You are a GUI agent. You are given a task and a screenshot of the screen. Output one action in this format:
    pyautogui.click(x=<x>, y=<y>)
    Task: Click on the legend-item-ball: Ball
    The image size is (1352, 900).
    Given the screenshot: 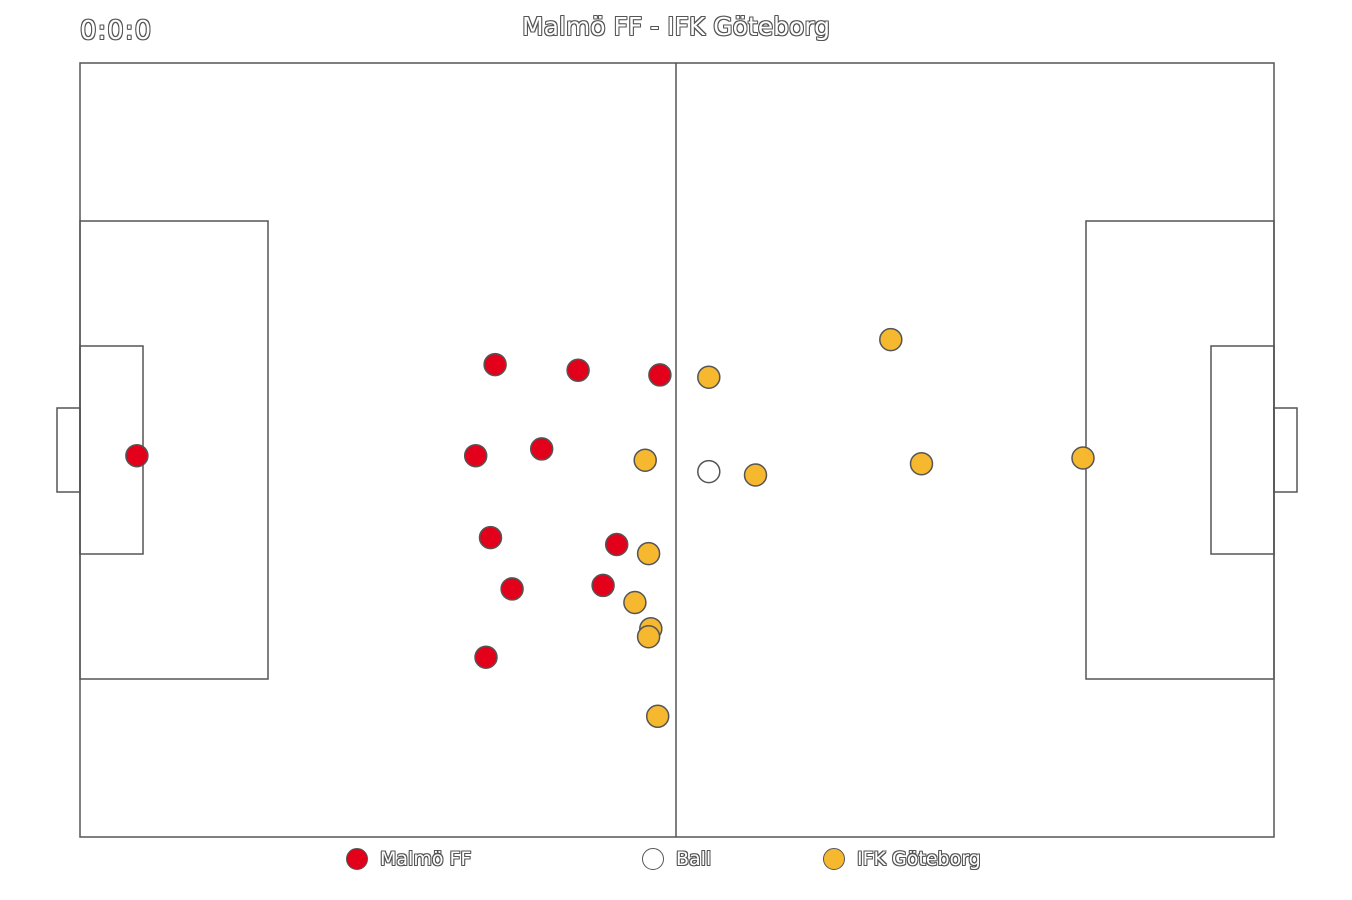 What is the action you would take?
    pyautogui.click(x=676, y=859)
    